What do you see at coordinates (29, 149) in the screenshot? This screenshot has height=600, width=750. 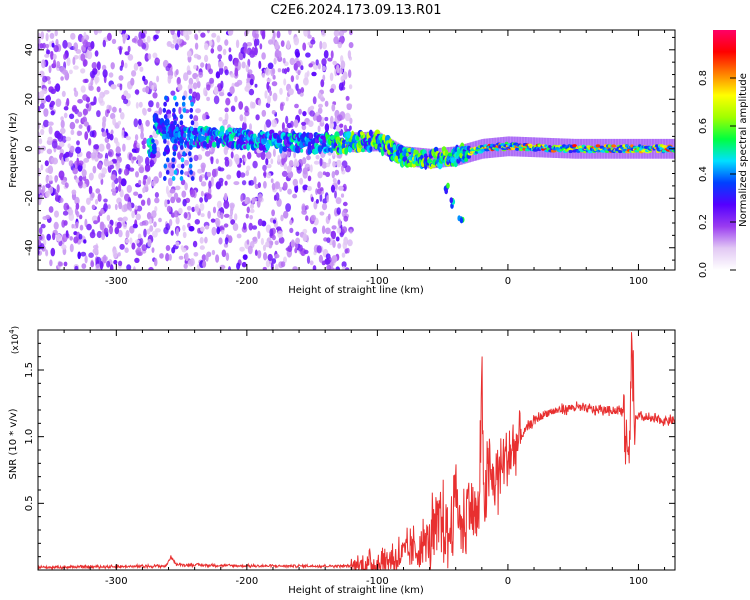 I see `y-tick-label: 0` at bounding box center [29, 149].